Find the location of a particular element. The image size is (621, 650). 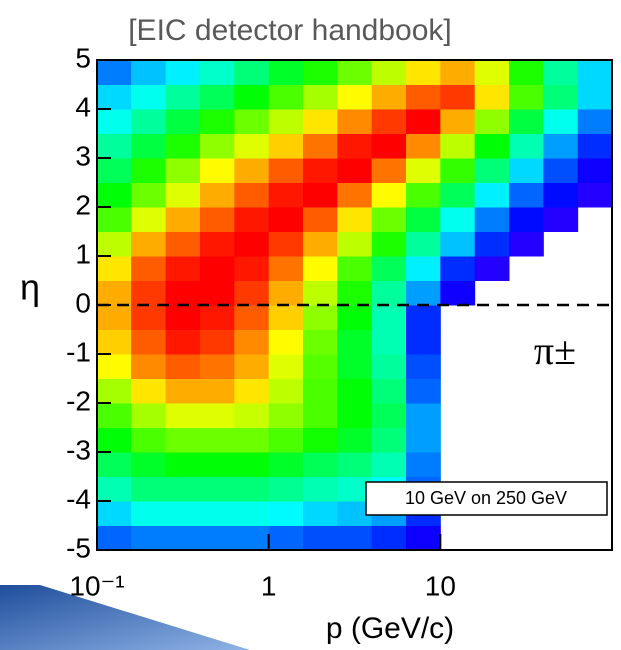

y-tick-label: -2 is located at coordinates (78, 400).